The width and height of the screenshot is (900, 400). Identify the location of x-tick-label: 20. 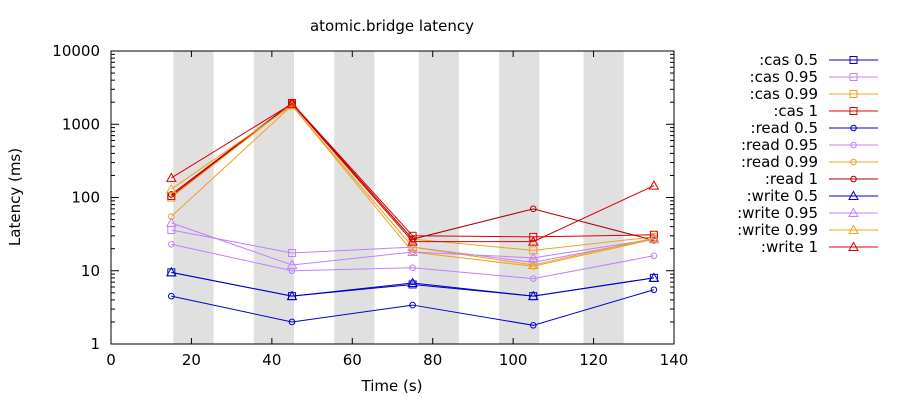
(191, 360).